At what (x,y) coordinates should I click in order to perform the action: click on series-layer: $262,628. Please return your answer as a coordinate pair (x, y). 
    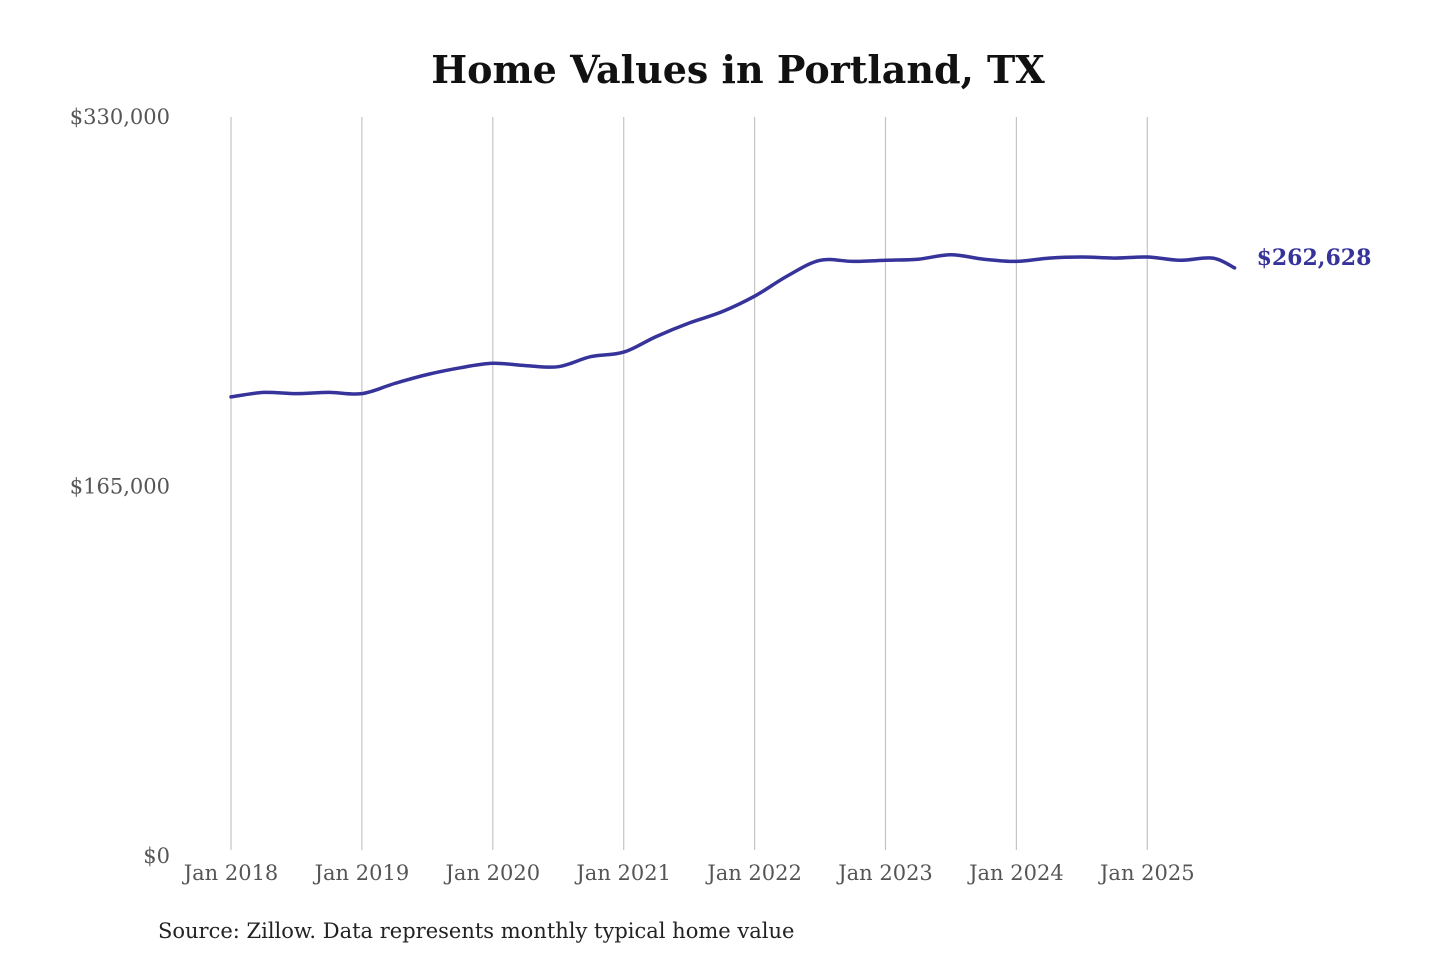
    Looking at the image, I should click on (800, 322).